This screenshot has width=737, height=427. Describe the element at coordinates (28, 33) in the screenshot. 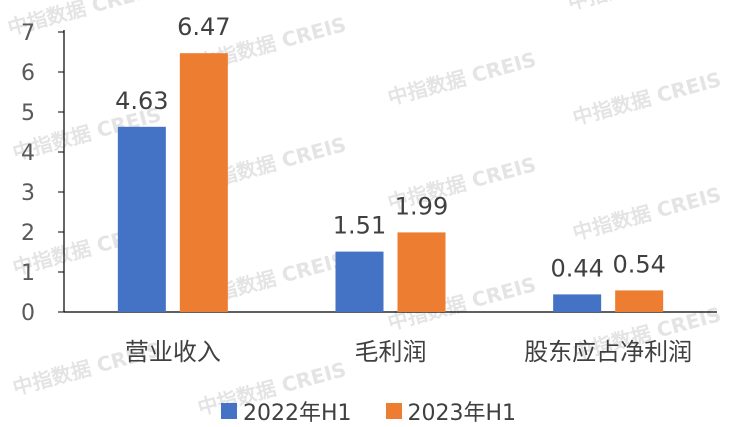

I see `y-tick-label: 7` at that location.